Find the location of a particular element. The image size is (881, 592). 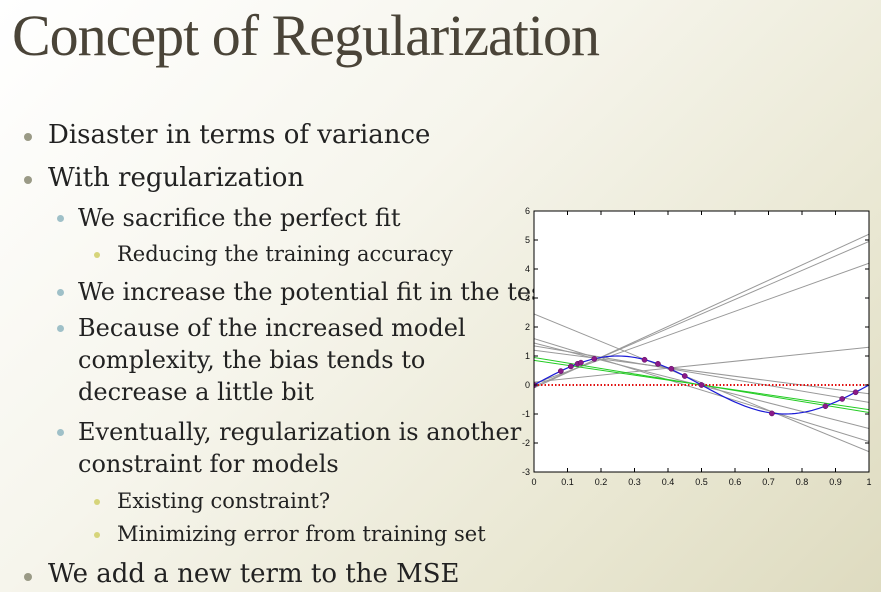

bullet-item: Disaster in terms of variance is located at coordinates (239, 135).